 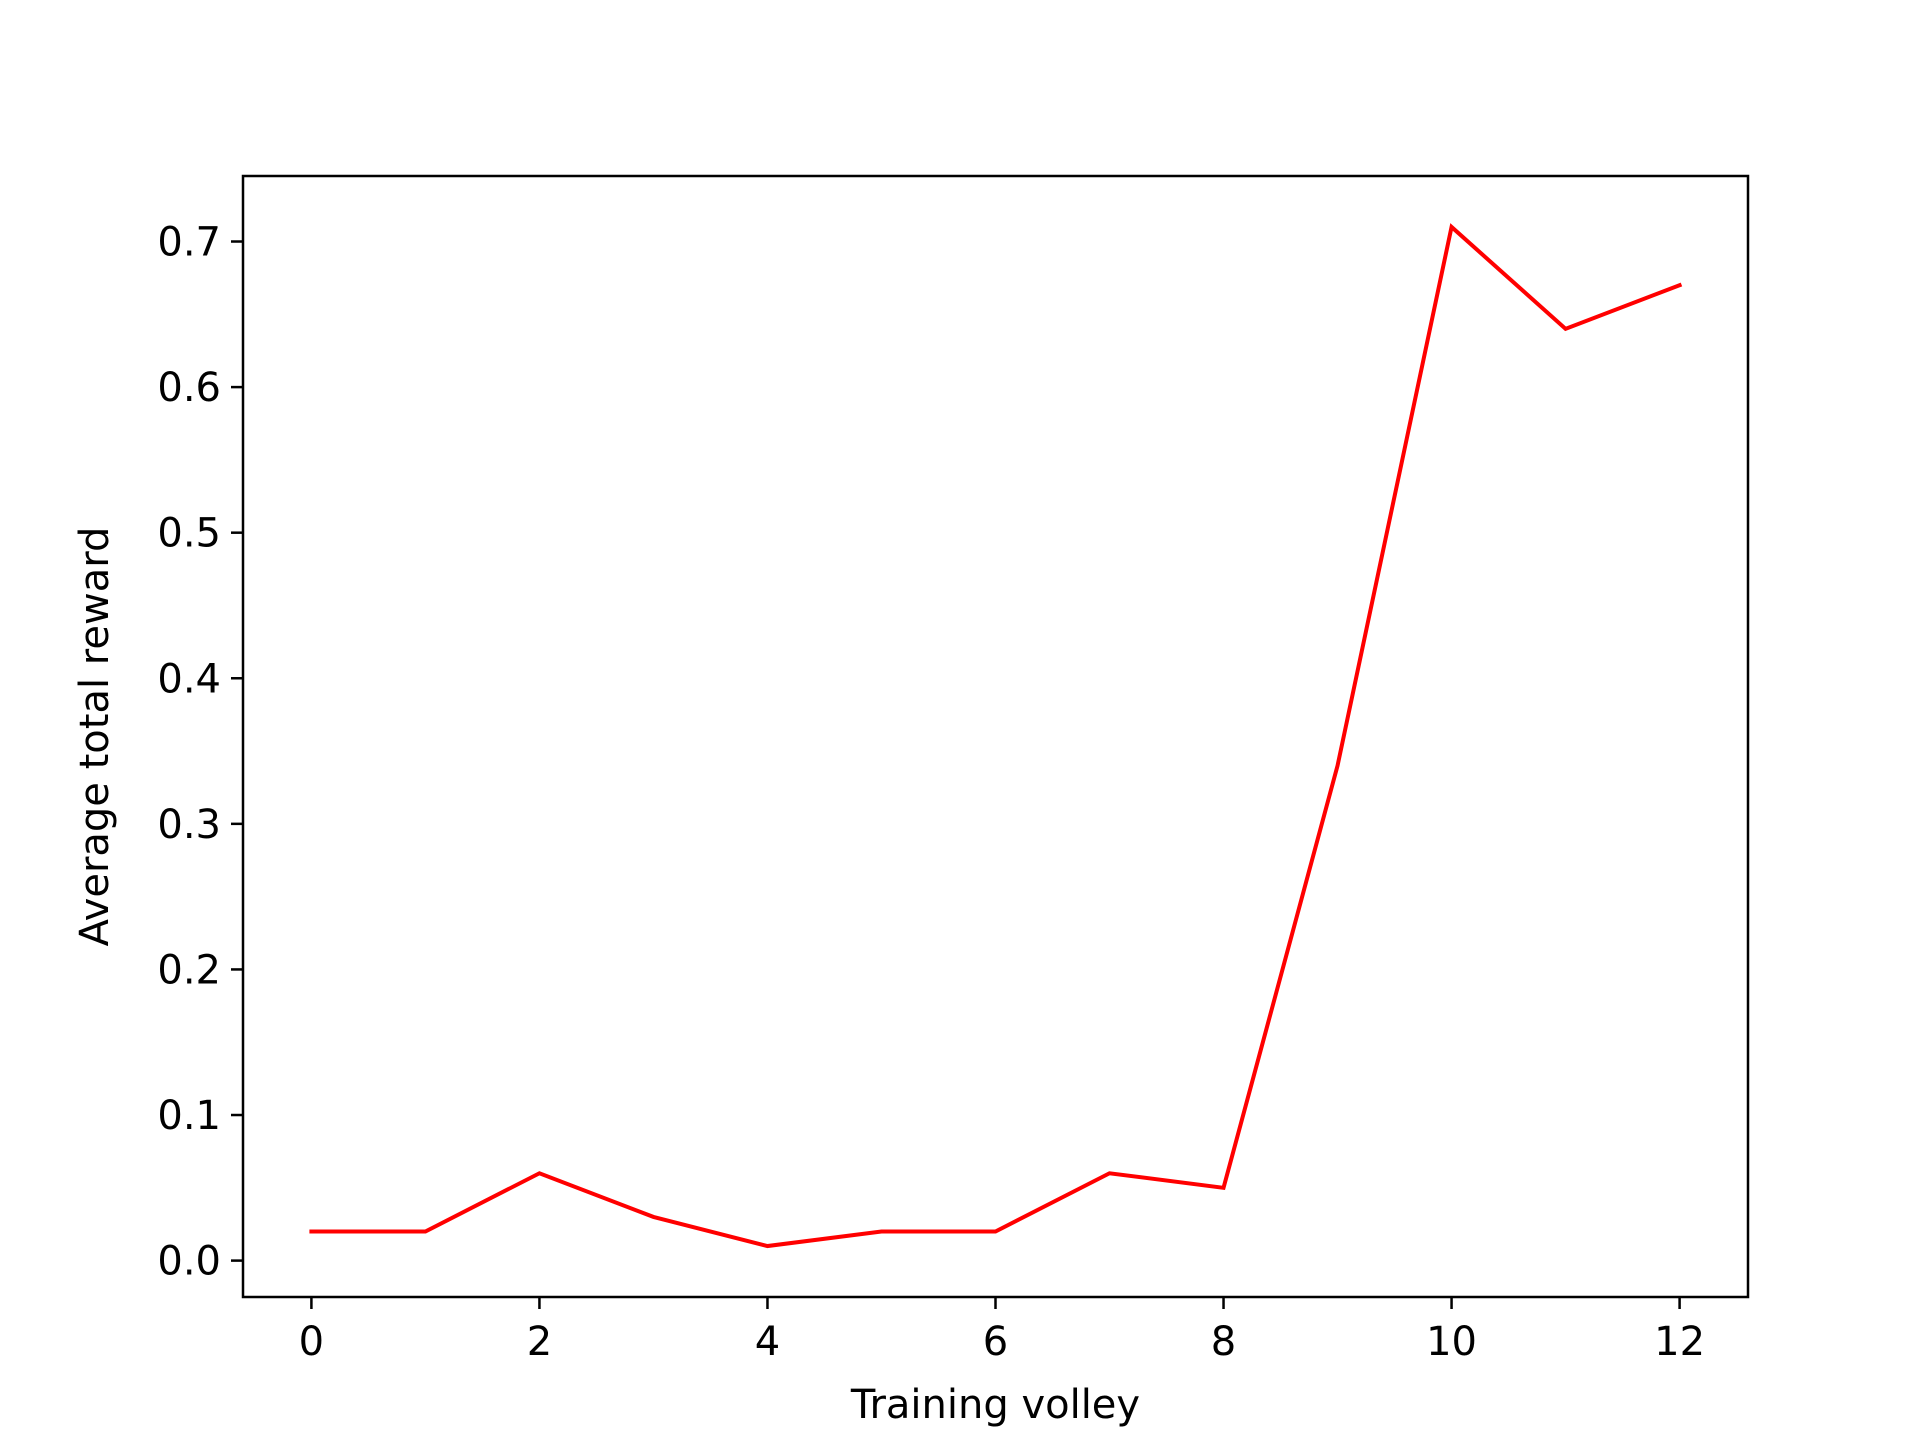 I want to click on y-axis-ticks: 0.0 0.1 0.2 0.3 0.4 0.5 0.6 0.7, so click(x=200, y=752).